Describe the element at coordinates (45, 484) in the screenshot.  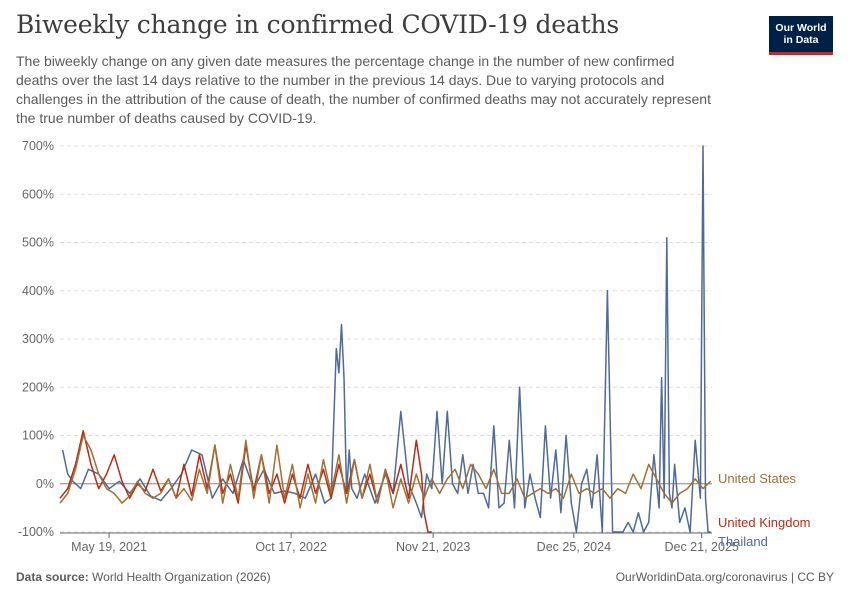
I see `y-tick-label: 0%` at that location.